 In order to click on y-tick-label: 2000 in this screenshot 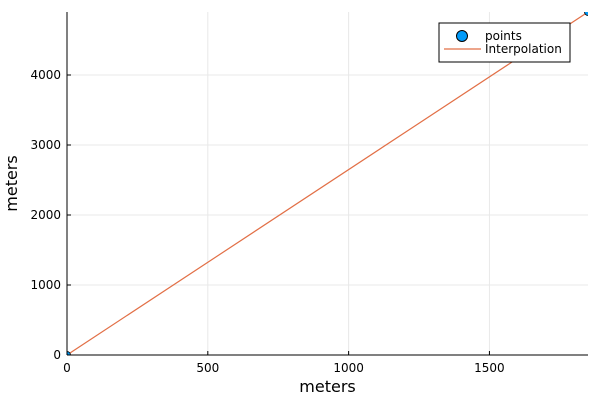, I will do `click(45, 215)`.